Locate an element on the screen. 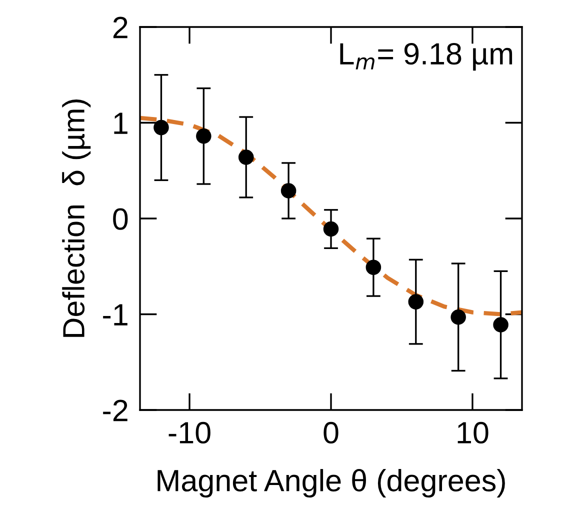 This screenshot has width=566, height=529. y-axis-title: Deflection δ (µm) is located at coordinates (76, 218).